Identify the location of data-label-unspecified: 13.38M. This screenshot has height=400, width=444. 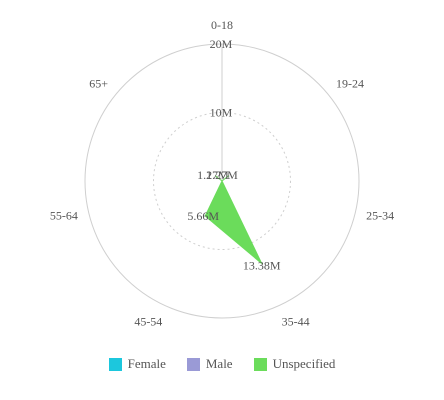
(262, 266).